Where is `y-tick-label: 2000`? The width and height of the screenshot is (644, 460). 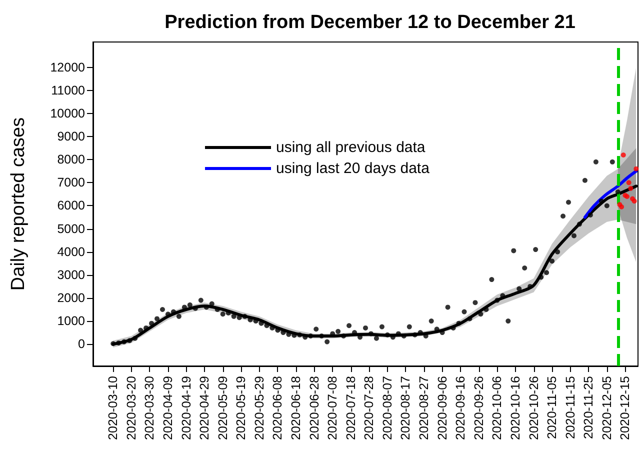
y-tick-label: 2000 is located at coordinates (71, 297).